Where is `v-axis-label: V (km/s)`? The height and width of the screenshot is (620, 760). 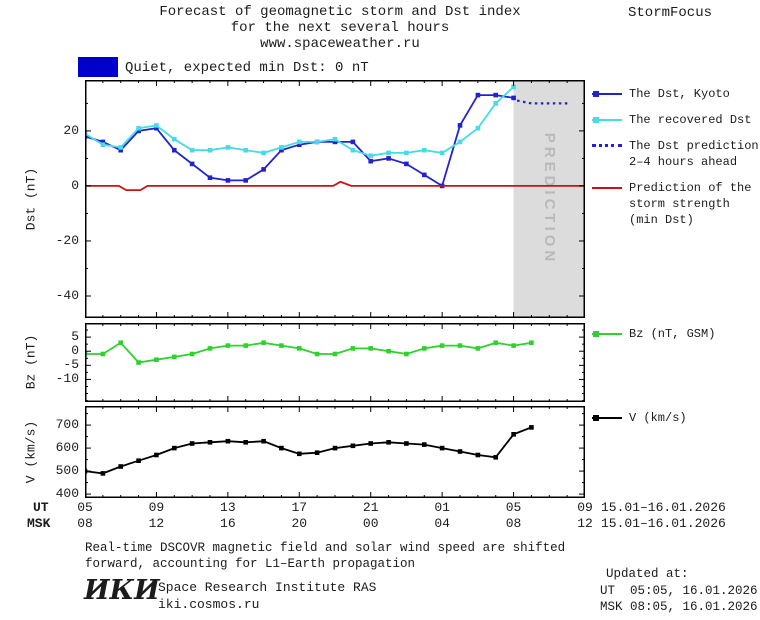 v-axis-label: V (km/s) is located at coordinates (31, 452).